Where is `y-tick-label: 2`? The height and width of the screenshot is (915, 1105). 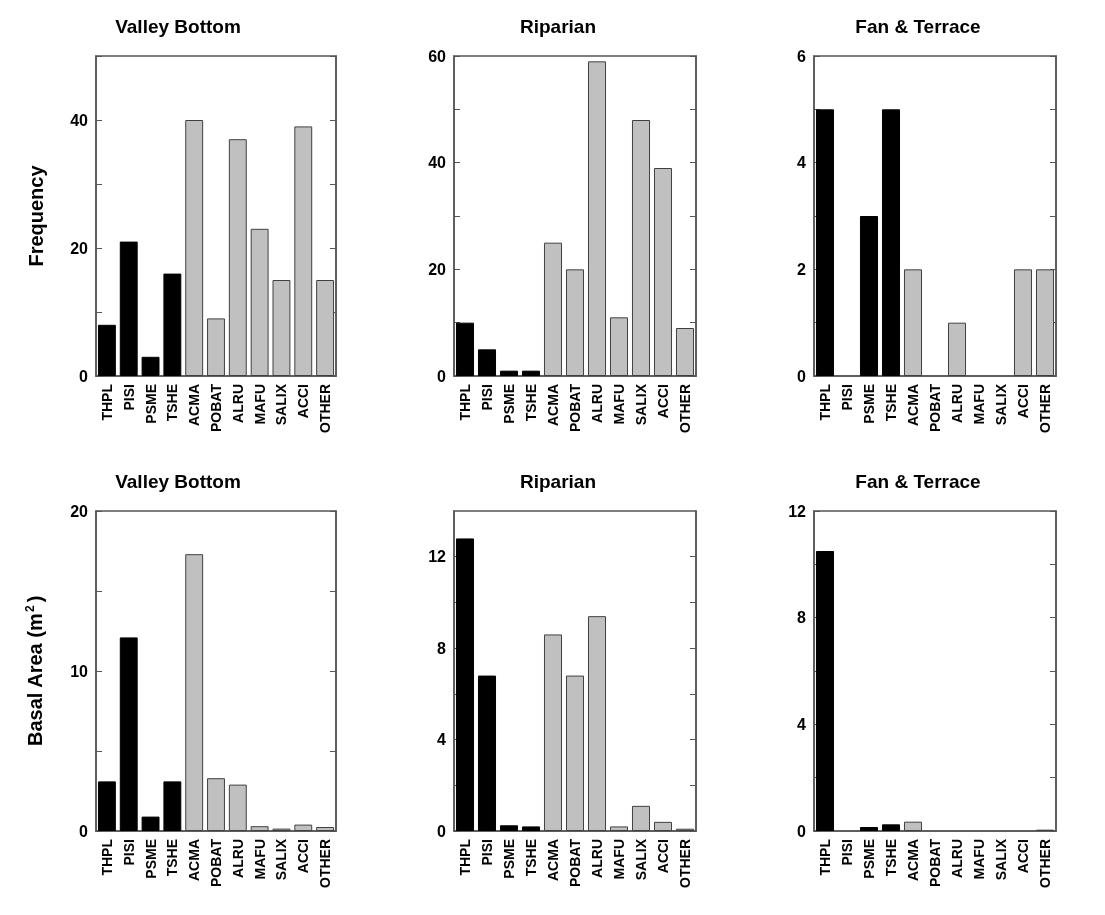 y-tick-label: 2 is located at coordinates (802, 269).